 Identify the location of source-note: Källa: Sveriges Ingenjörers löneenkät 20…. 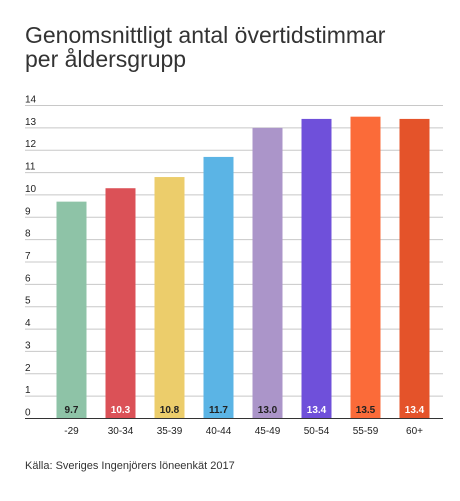
(130, 466).